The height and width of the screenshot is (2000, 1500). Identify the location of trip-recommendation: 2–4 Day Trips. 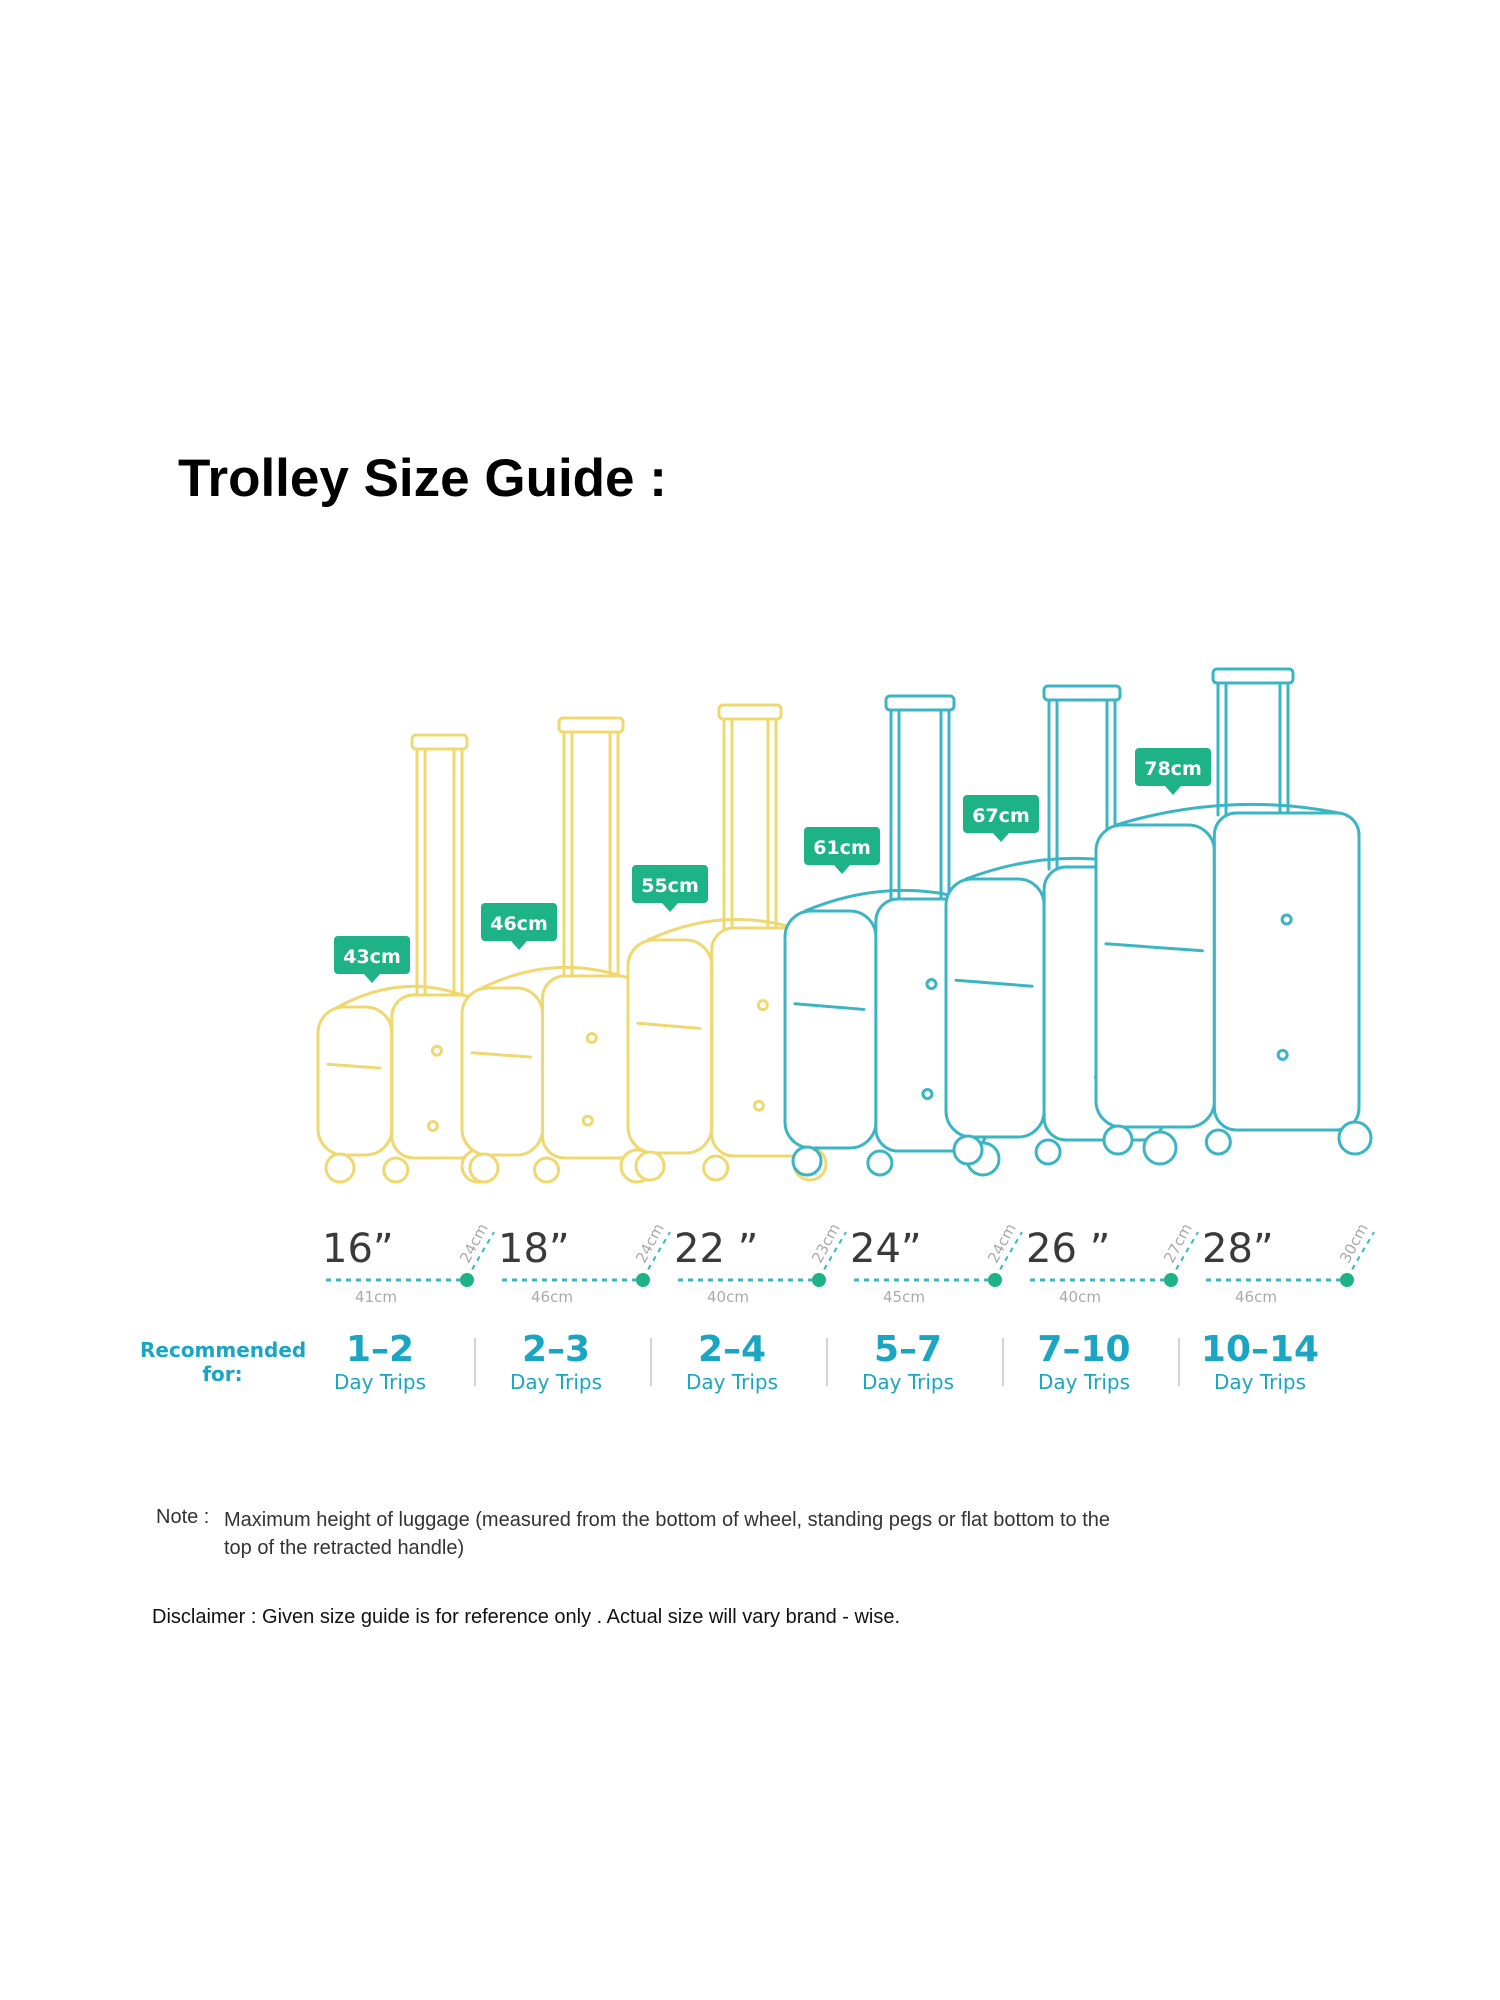
(732, 1362).